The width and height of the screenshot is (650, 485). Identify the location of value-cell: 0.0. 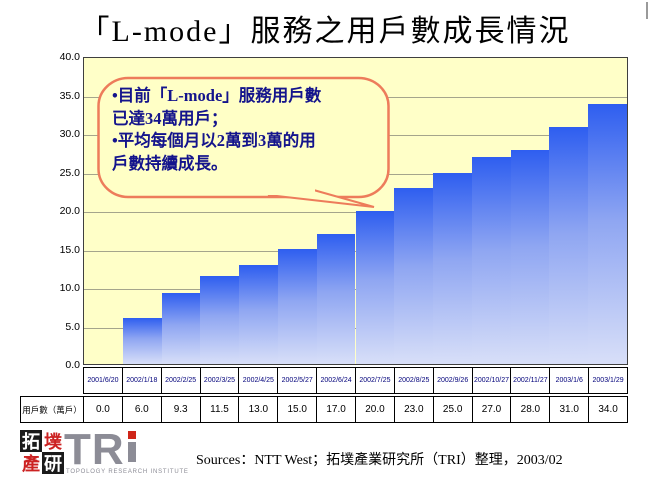
(103, 409).